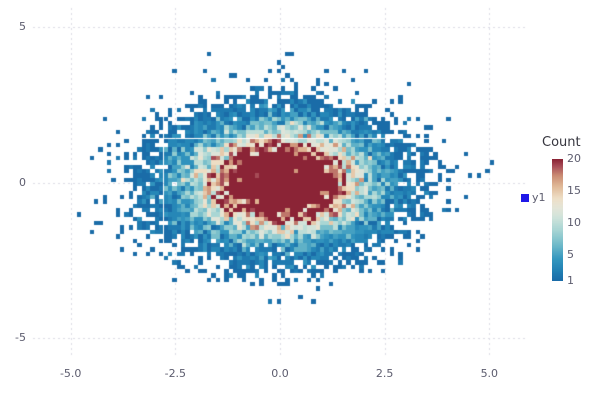 The image size is (600, 400). I want to click on colorbar-tick-label: 15, so click(574, 191).